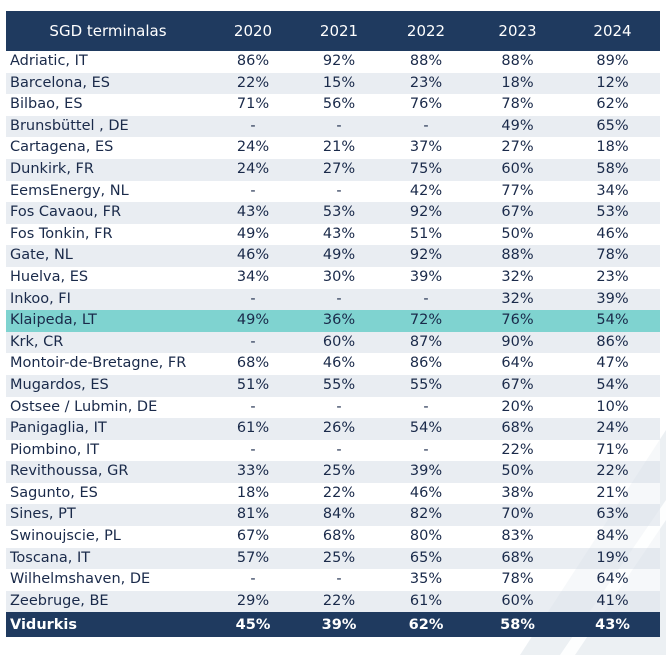 This screenshot has height=655, width=666. I want to click on utilization-cell: 72%, so click(426, 321).